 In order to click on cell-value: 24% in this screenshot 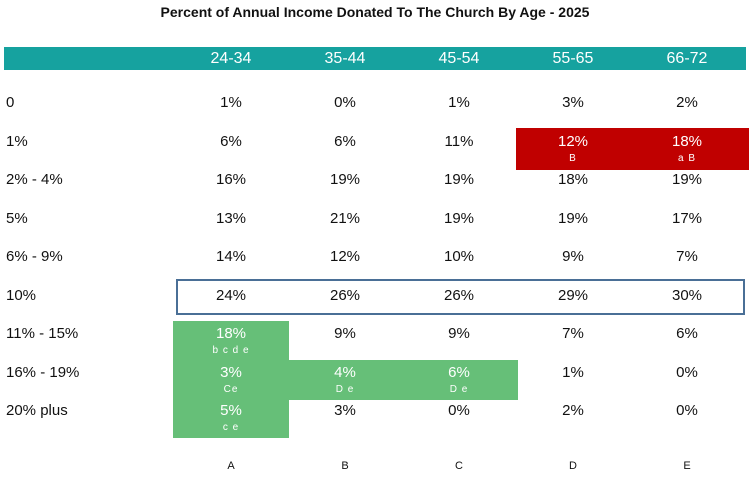, I will do `click(231, 295)`.